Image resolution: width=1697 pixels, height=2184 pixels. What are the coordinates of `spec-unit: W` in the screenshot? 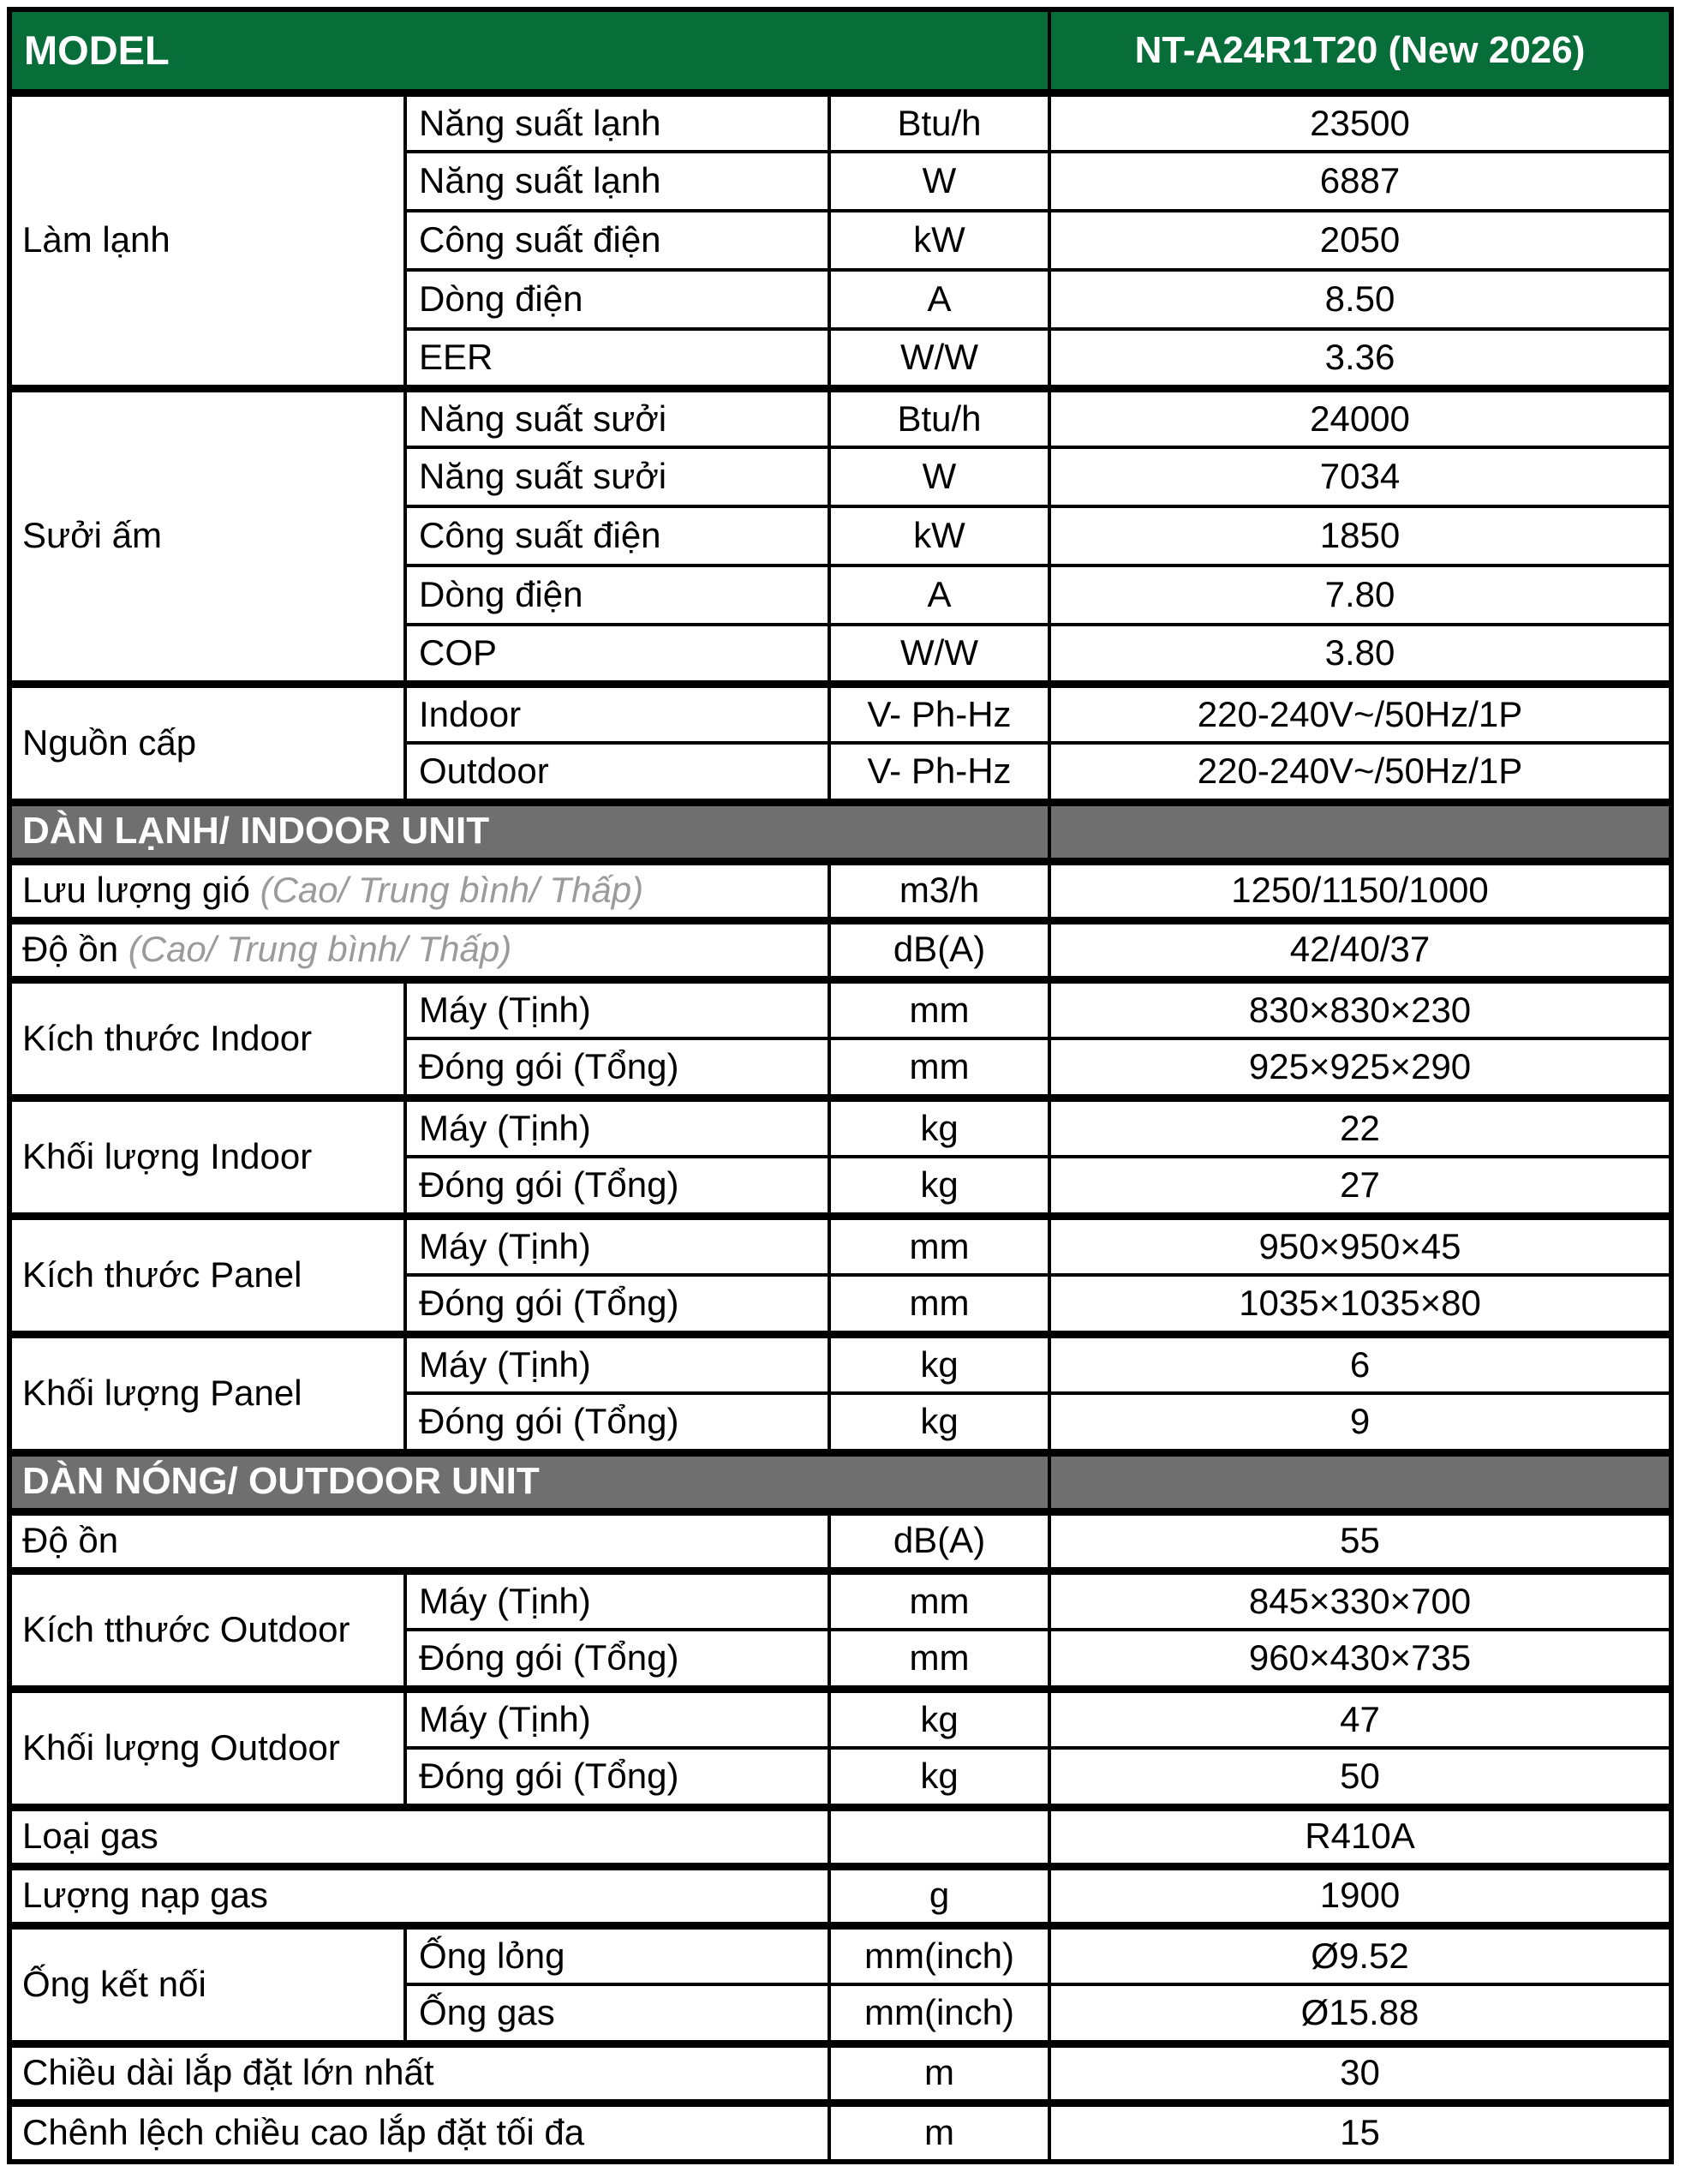 It's located at (940, 477).